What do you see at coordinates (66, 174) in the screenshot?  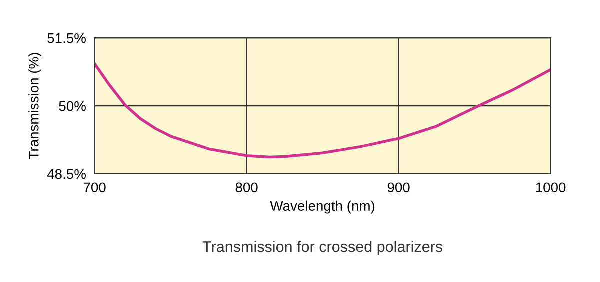 I see `y-tick-label: 48.5%` at bounding box center [66, 174].